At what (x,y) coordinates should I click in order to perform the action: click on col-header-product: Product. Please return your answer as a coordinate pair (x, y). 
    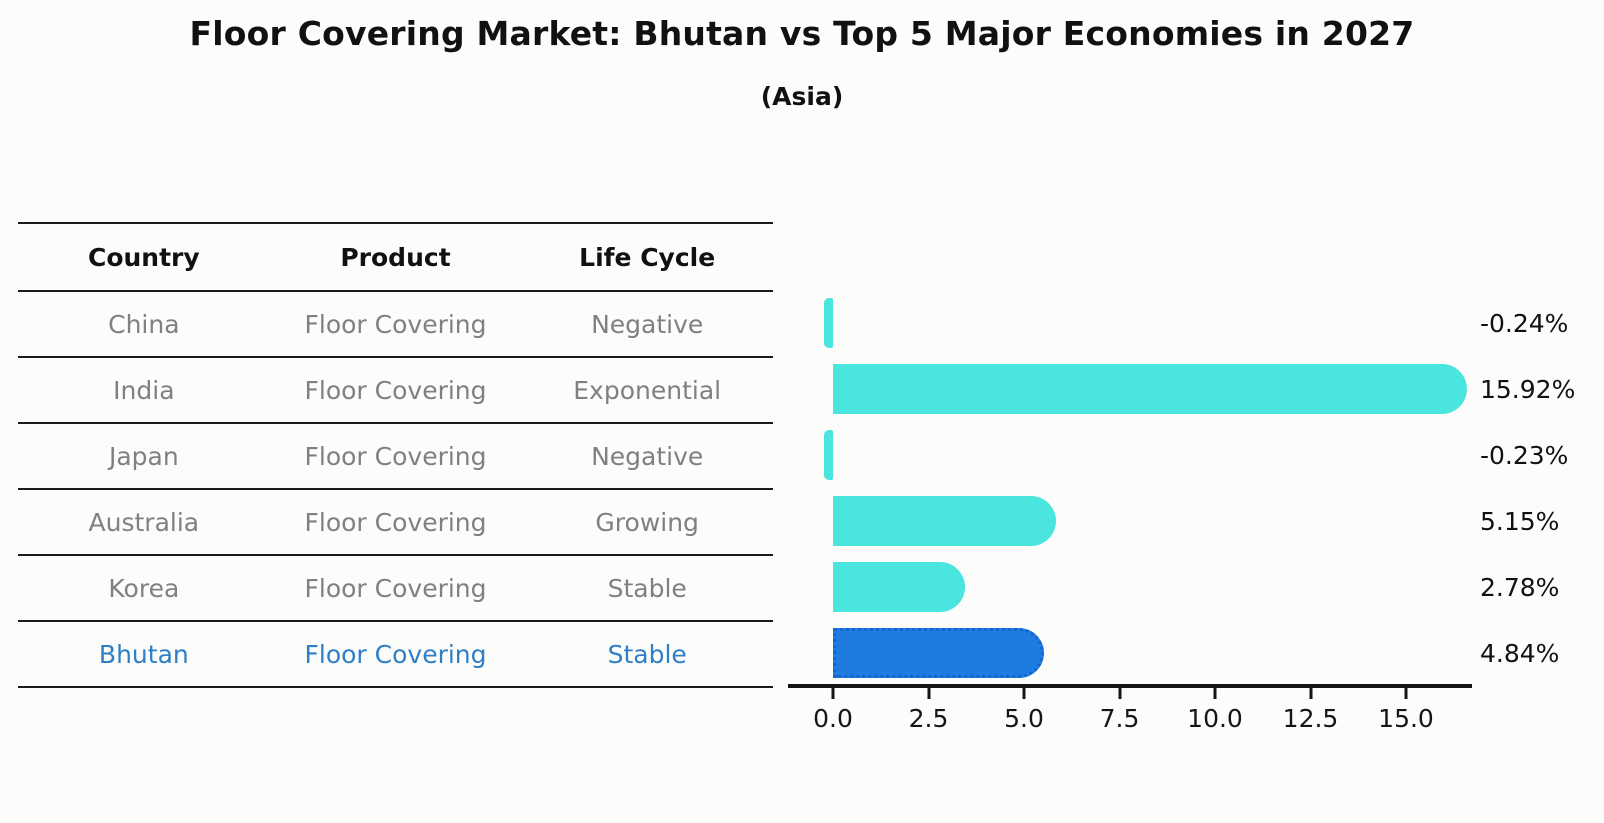
    Looking at the image, I should click on (395, 257).